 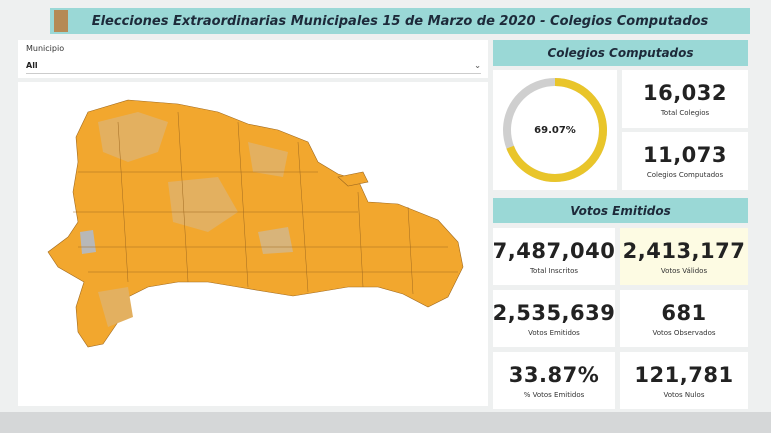 What do you see at coordinates (554, 374) in the screenshot?
I see `kpi-value: 33.87%` at bounding box center [554, 374].